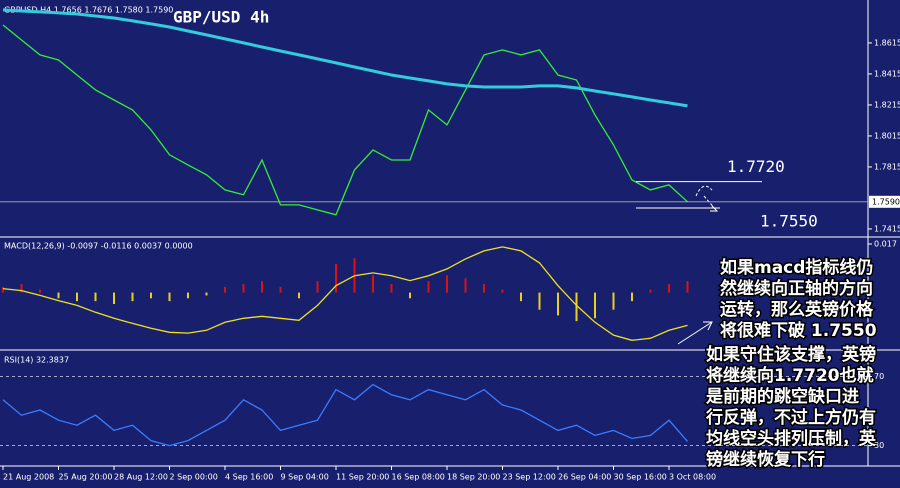 Image resolution: width=900 pixels, height=488 pixels. What do you see at coordinates (88, 10) in the screenshot?
I see `symbol-info: GBPUSD,H4 1.7656 1.7676 1.7580 1.7590` at bounding box center [88, 10].